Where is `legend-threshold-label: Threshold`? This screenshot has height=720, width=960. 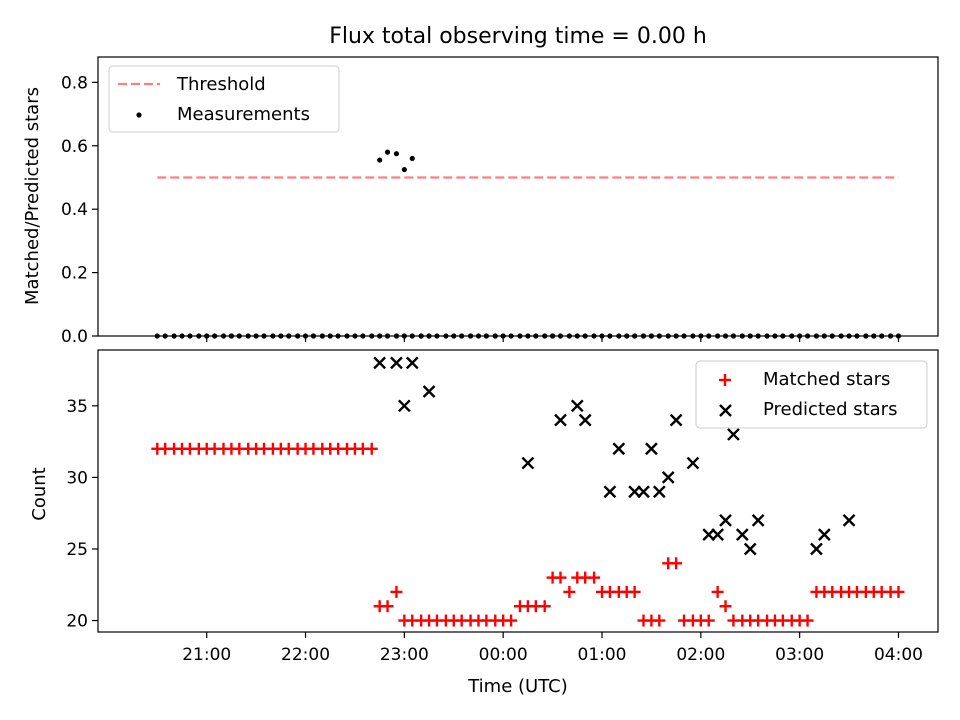
legend-threshold-label: Threshold is located at coordinates (221, 84).